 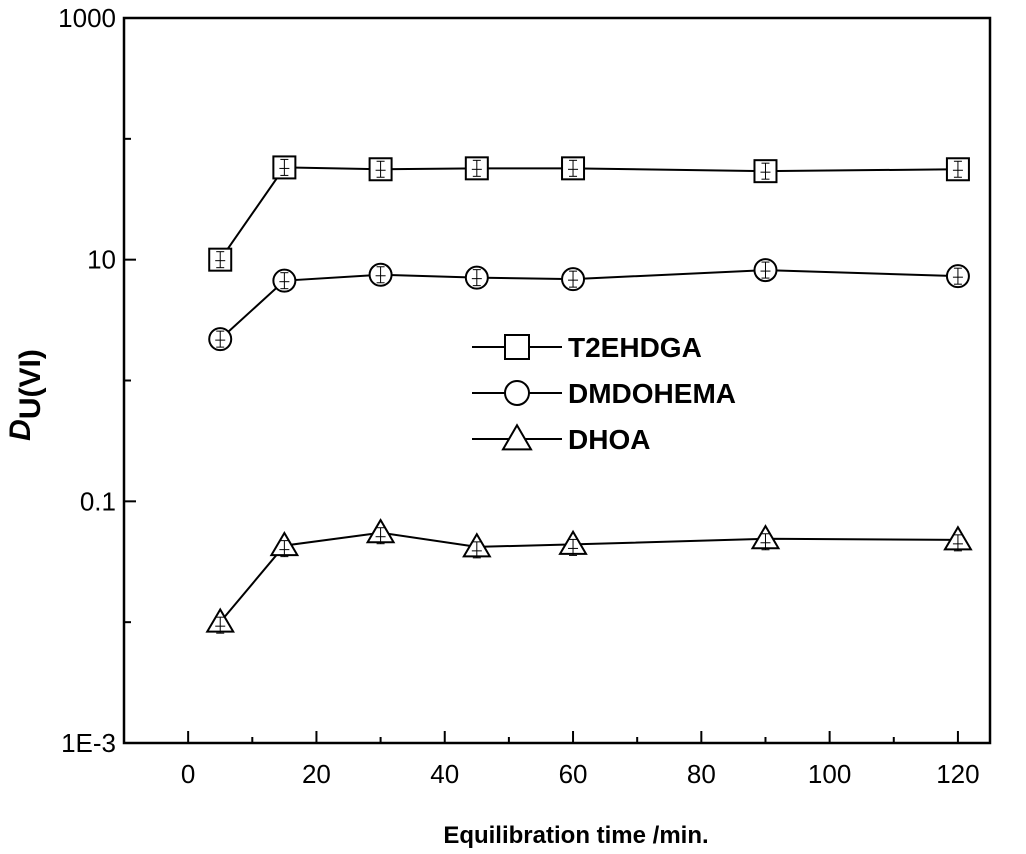 I want to click on x-axis-title: Equilibration time /min., so click(x=575, y=835).